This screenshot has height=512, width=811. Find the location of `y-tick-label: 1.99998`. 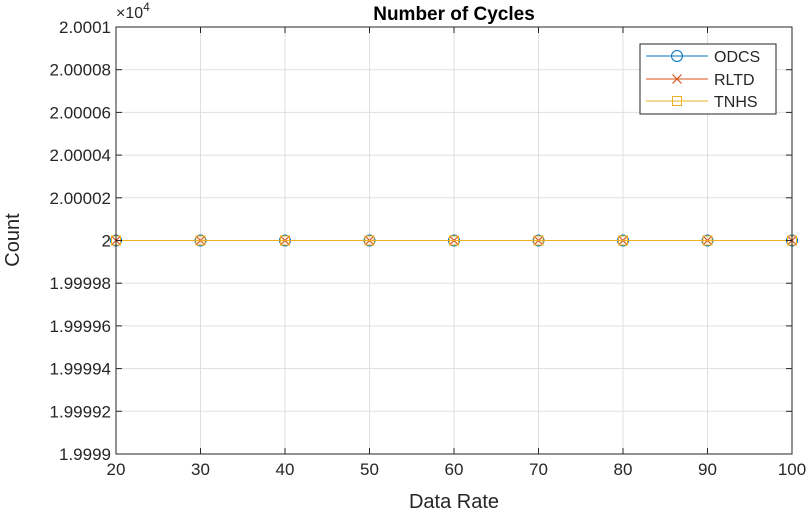

y-tick-label: 1.99998 is located at coordinates (80, 283).